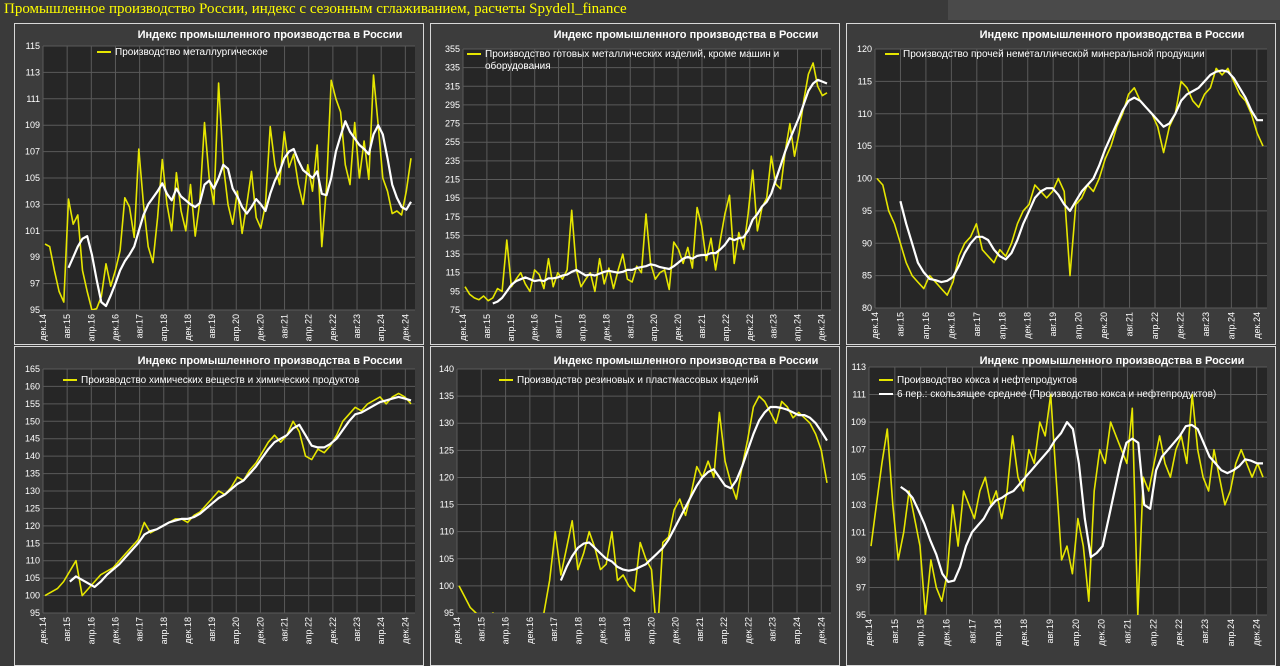  I want to click on y-tick-label: 335, so click(452, 68).